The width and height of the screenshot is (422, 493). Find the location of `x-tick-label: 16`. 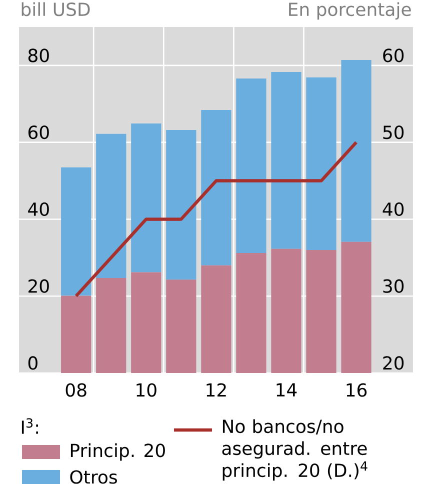

x-tick-label: 16 is located at coordinates (356, 390).